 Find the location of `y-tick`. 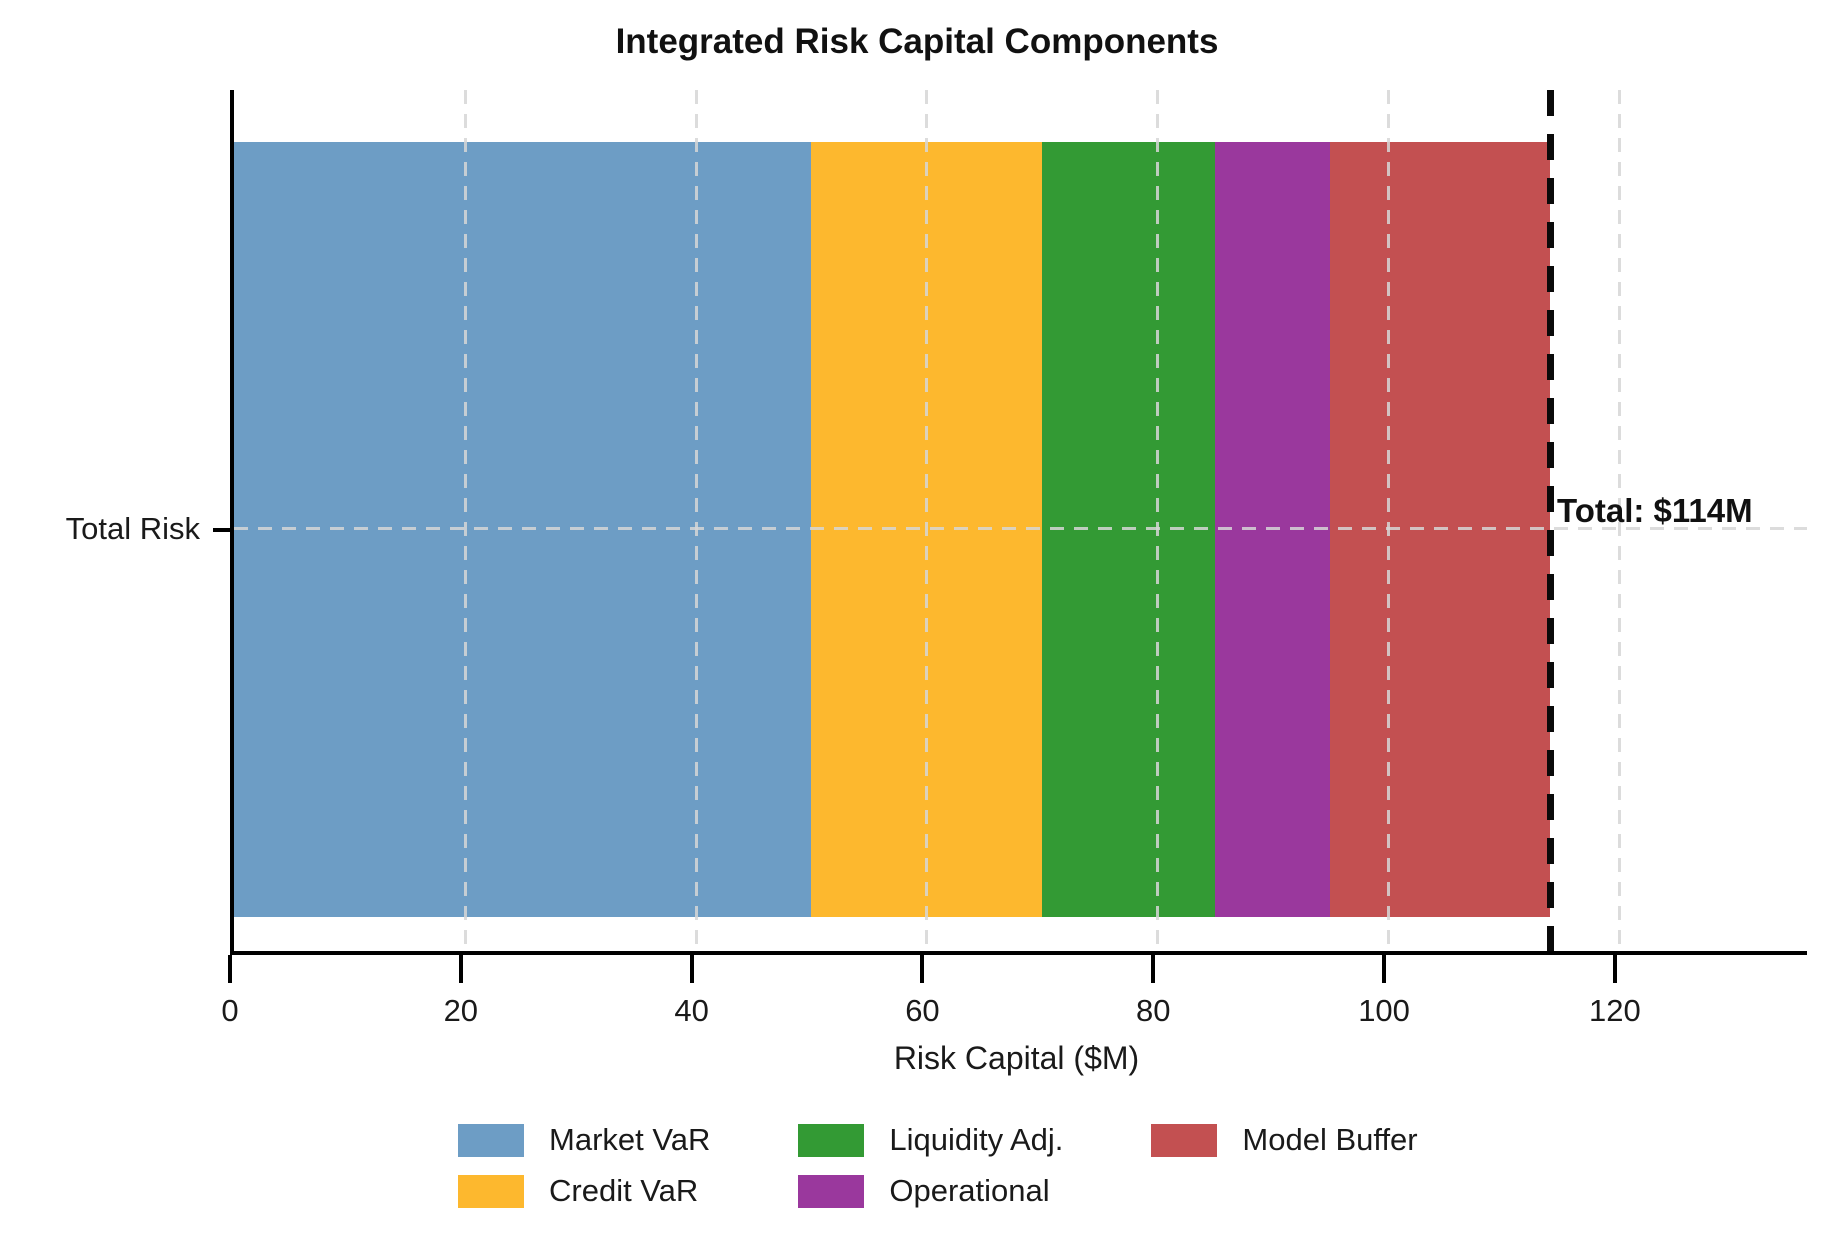

y-tick is located at coordinates (221, 530).